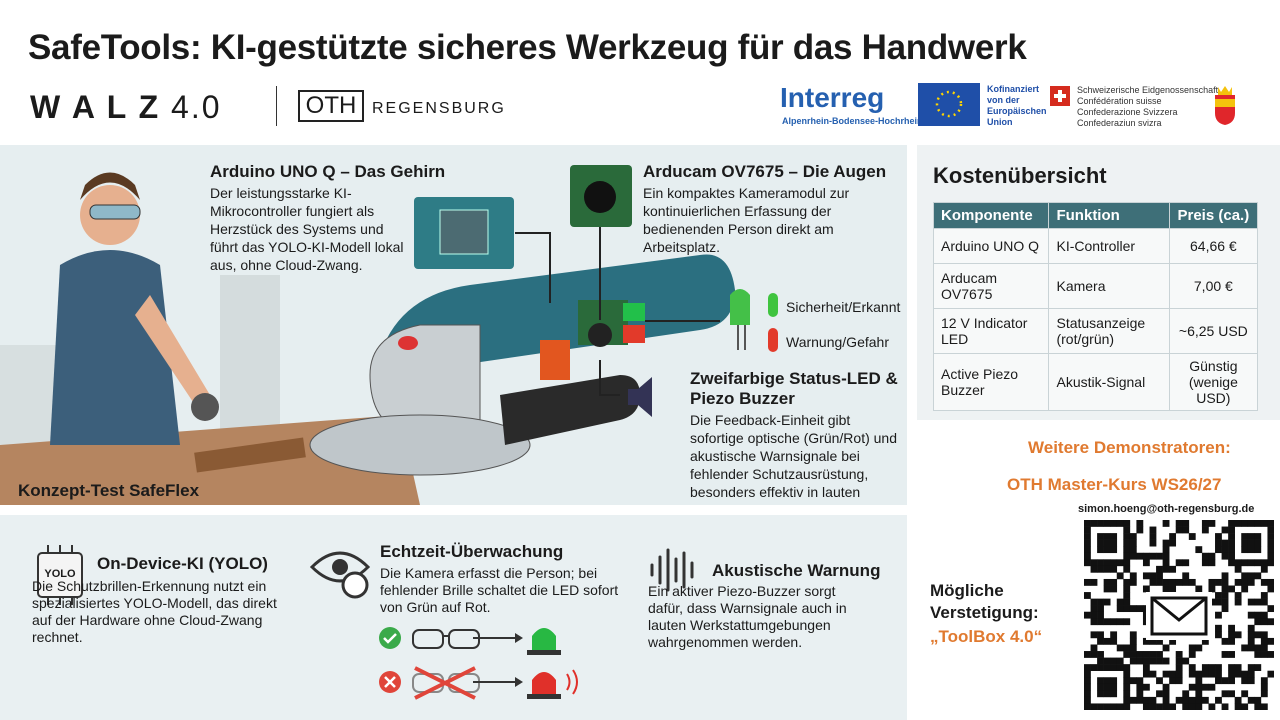 This screenshot has width=1280, height=720. I want to click on swiss-line: Confederazione Svizzera, so click(1127, 112).